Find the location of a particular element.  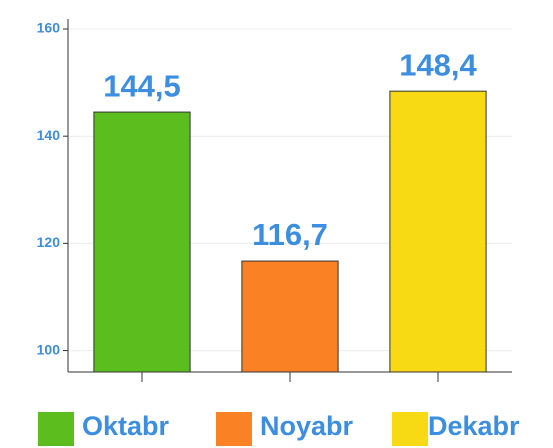

legend-label: Oktabr is located at coordinates (126, 426).